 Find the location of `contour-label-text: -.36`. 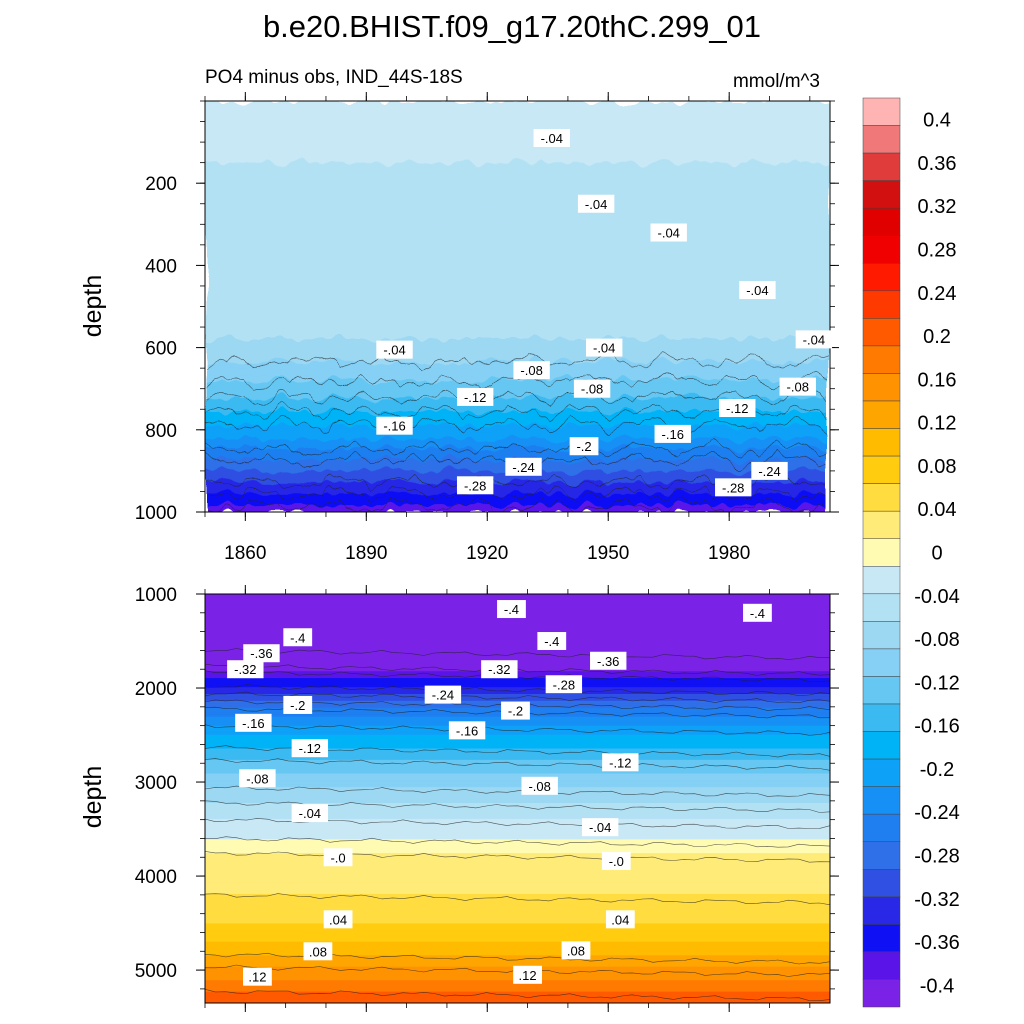

contour-label-text: -.36 is located at coordinates (261, 653).